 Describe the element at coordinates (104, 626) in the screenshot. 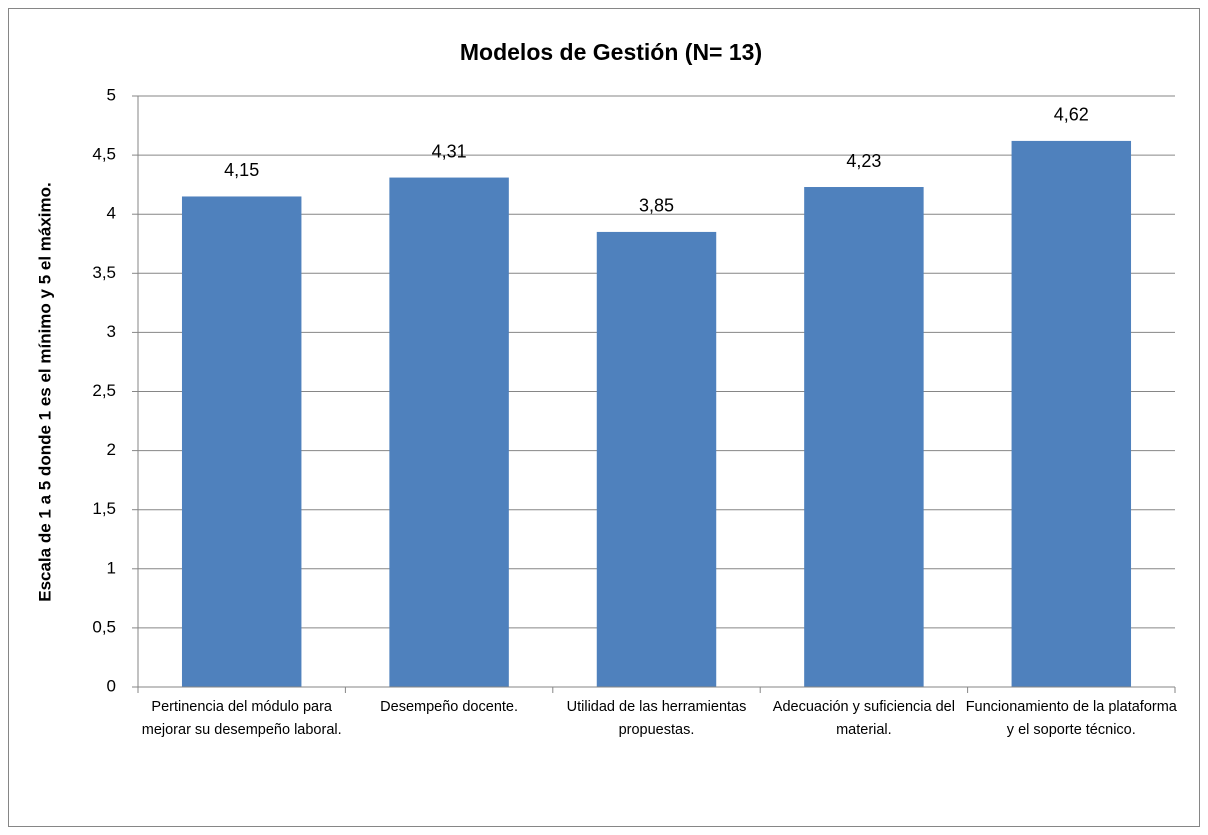

I see `y-tick-label: 0,5` at that location.